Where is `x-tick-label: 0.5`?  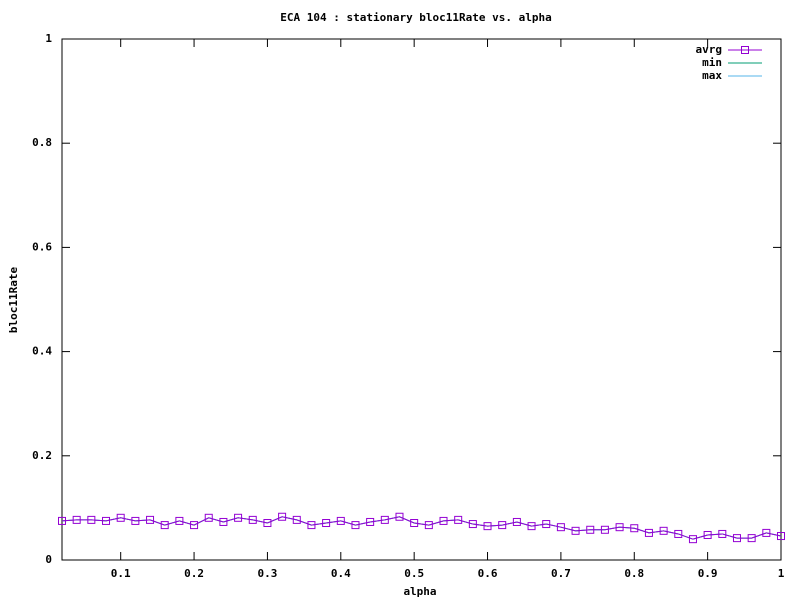 x-tick-label: 0.5 is located at coordinates (414, 573).